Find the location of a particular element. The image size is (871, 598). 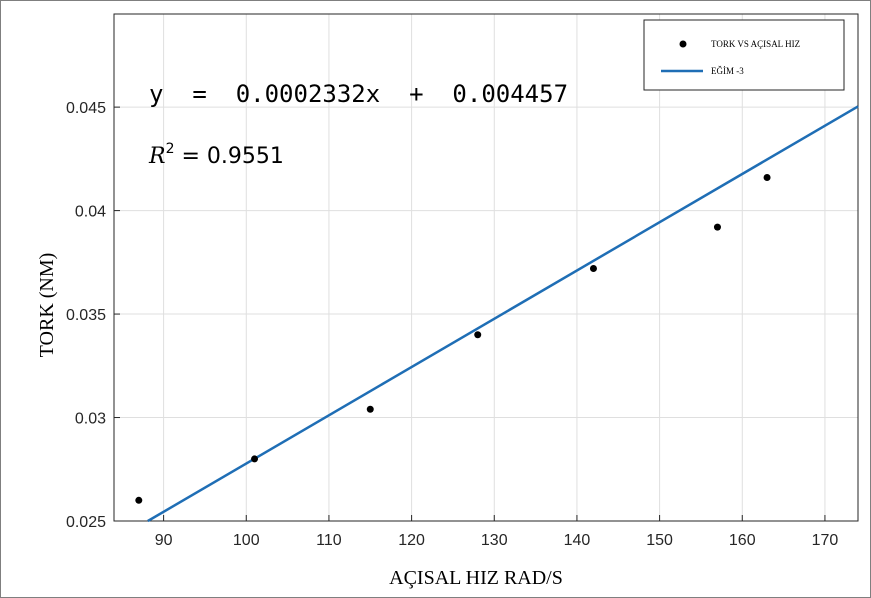

y-tick-label: 0.025 is located at coordinates (86, 522).